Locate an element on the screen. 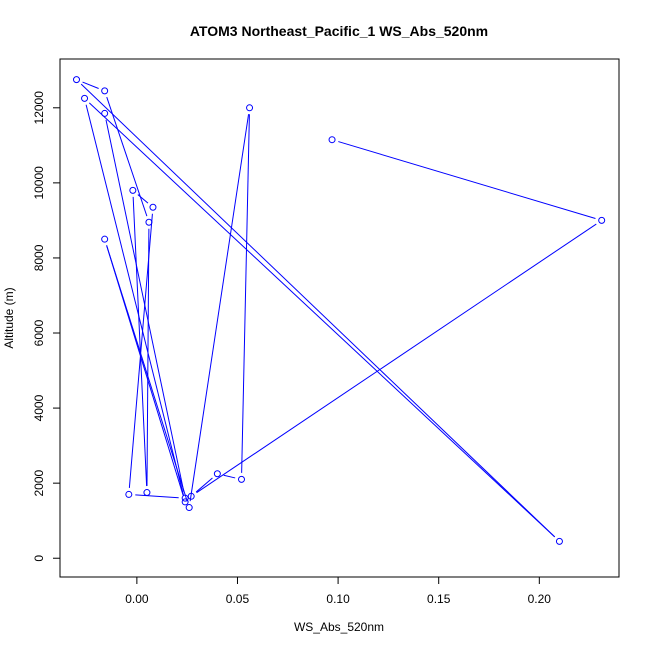 The height and width of the screenshot is (650, 650). y-tick-label: 6000 is located at coordinates (39, 332).